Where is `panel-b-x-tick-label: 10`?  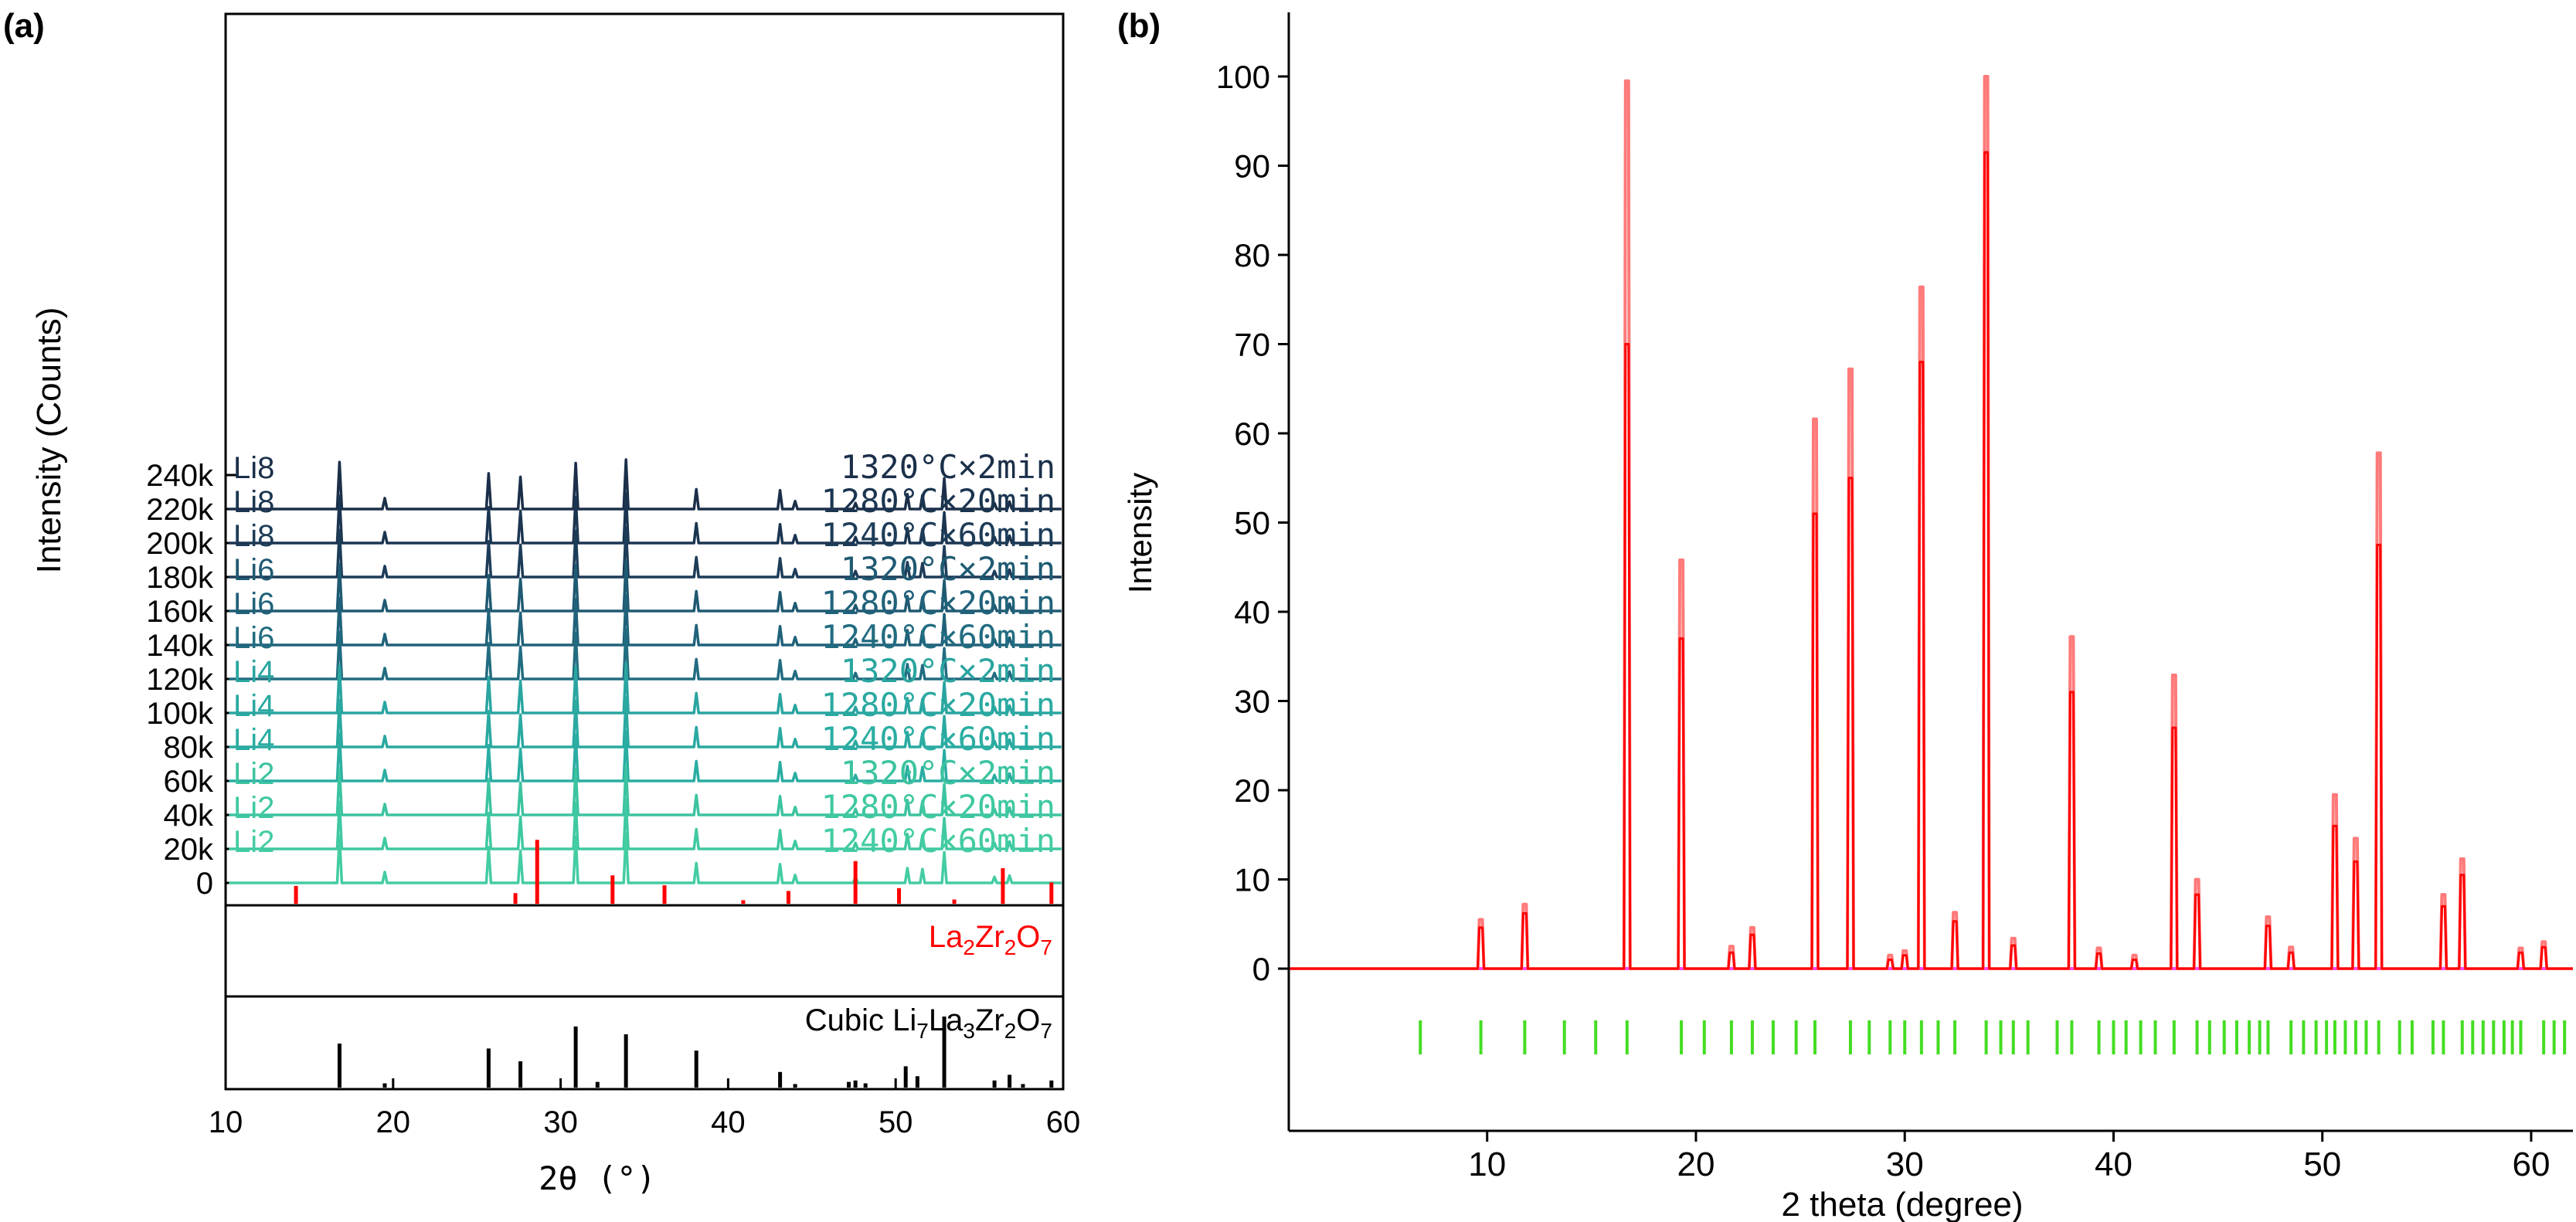 panel-b-x-tick-label: 10 is located at coordinates (1487, 1164).